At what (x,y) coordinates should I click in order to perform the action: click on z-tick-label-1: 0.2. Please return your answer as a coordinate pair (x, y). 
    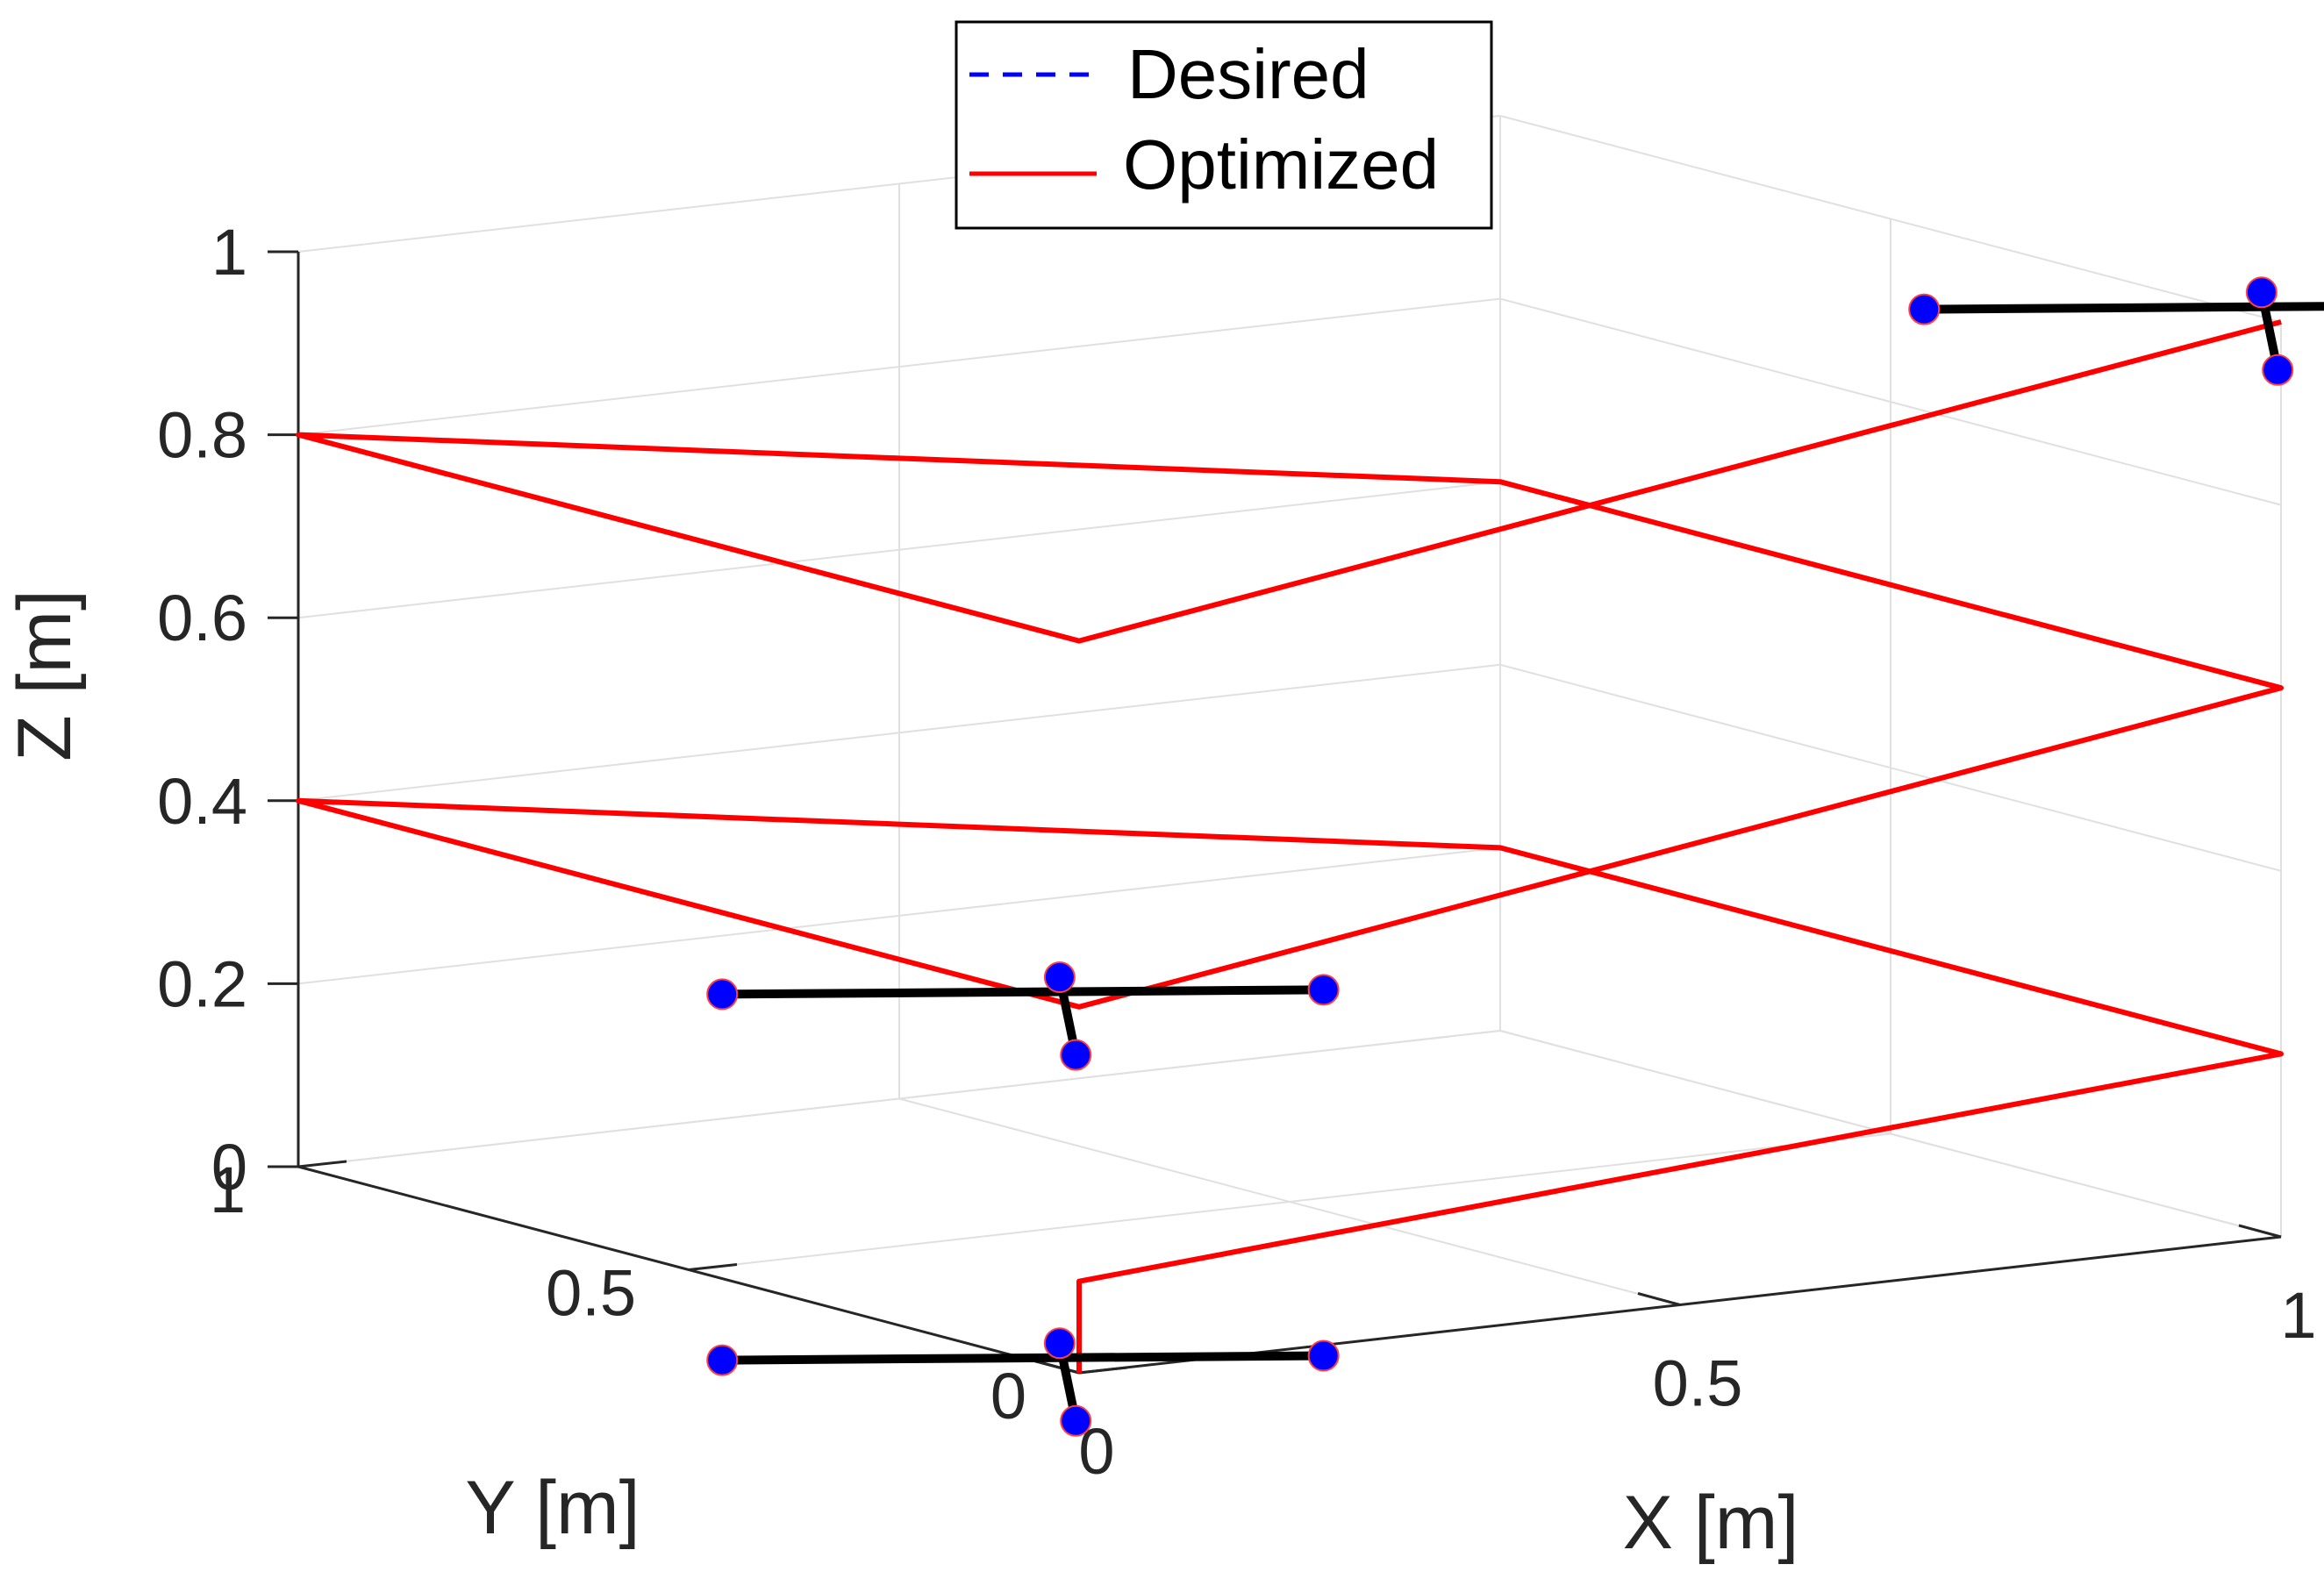
    Looking at the image, I should click on (202, 983).